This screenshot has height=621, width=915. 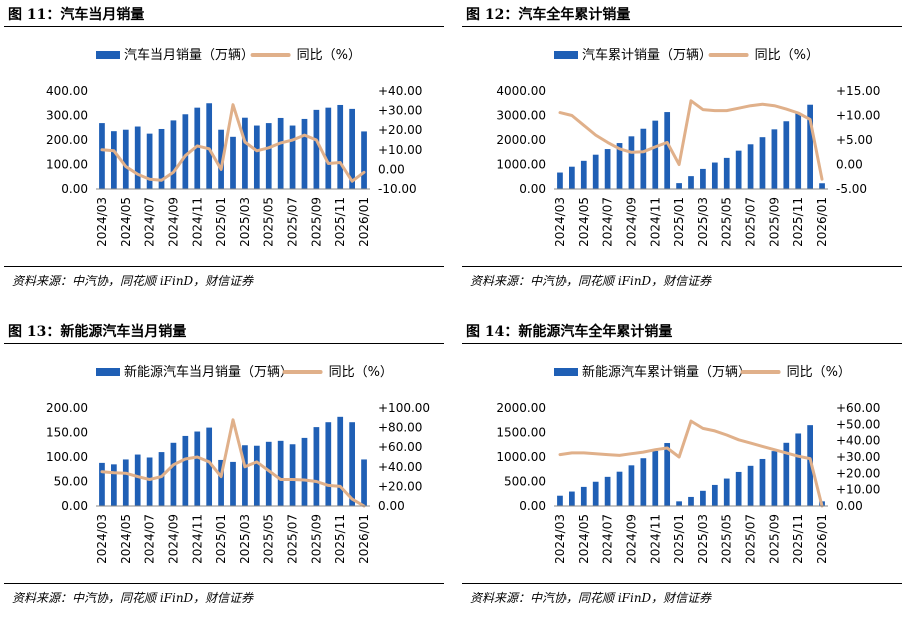 I want to click on x-tick-label: 2025/09, so click(x=316, y=222).